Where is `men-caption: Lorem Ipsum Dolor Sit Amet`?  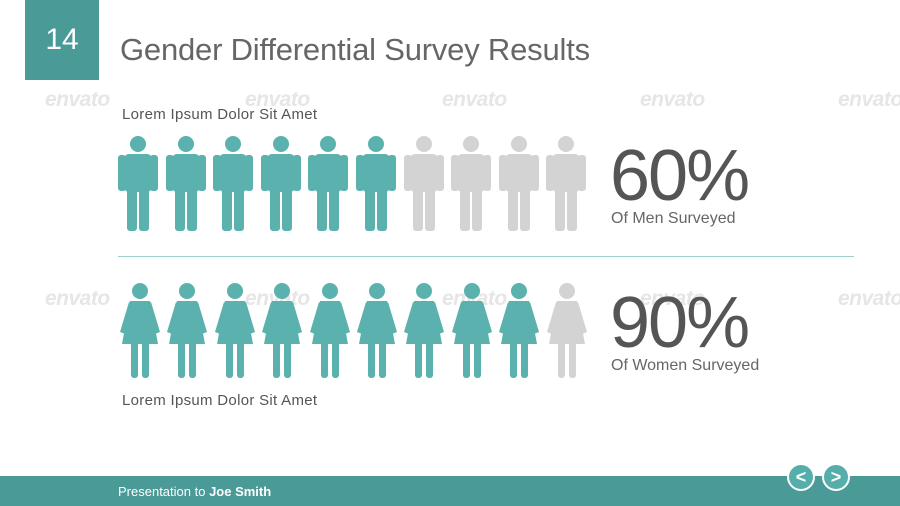
men-caption: Lorem Ipsum Dolor Sit Amet is located at coordinates (220, 114).